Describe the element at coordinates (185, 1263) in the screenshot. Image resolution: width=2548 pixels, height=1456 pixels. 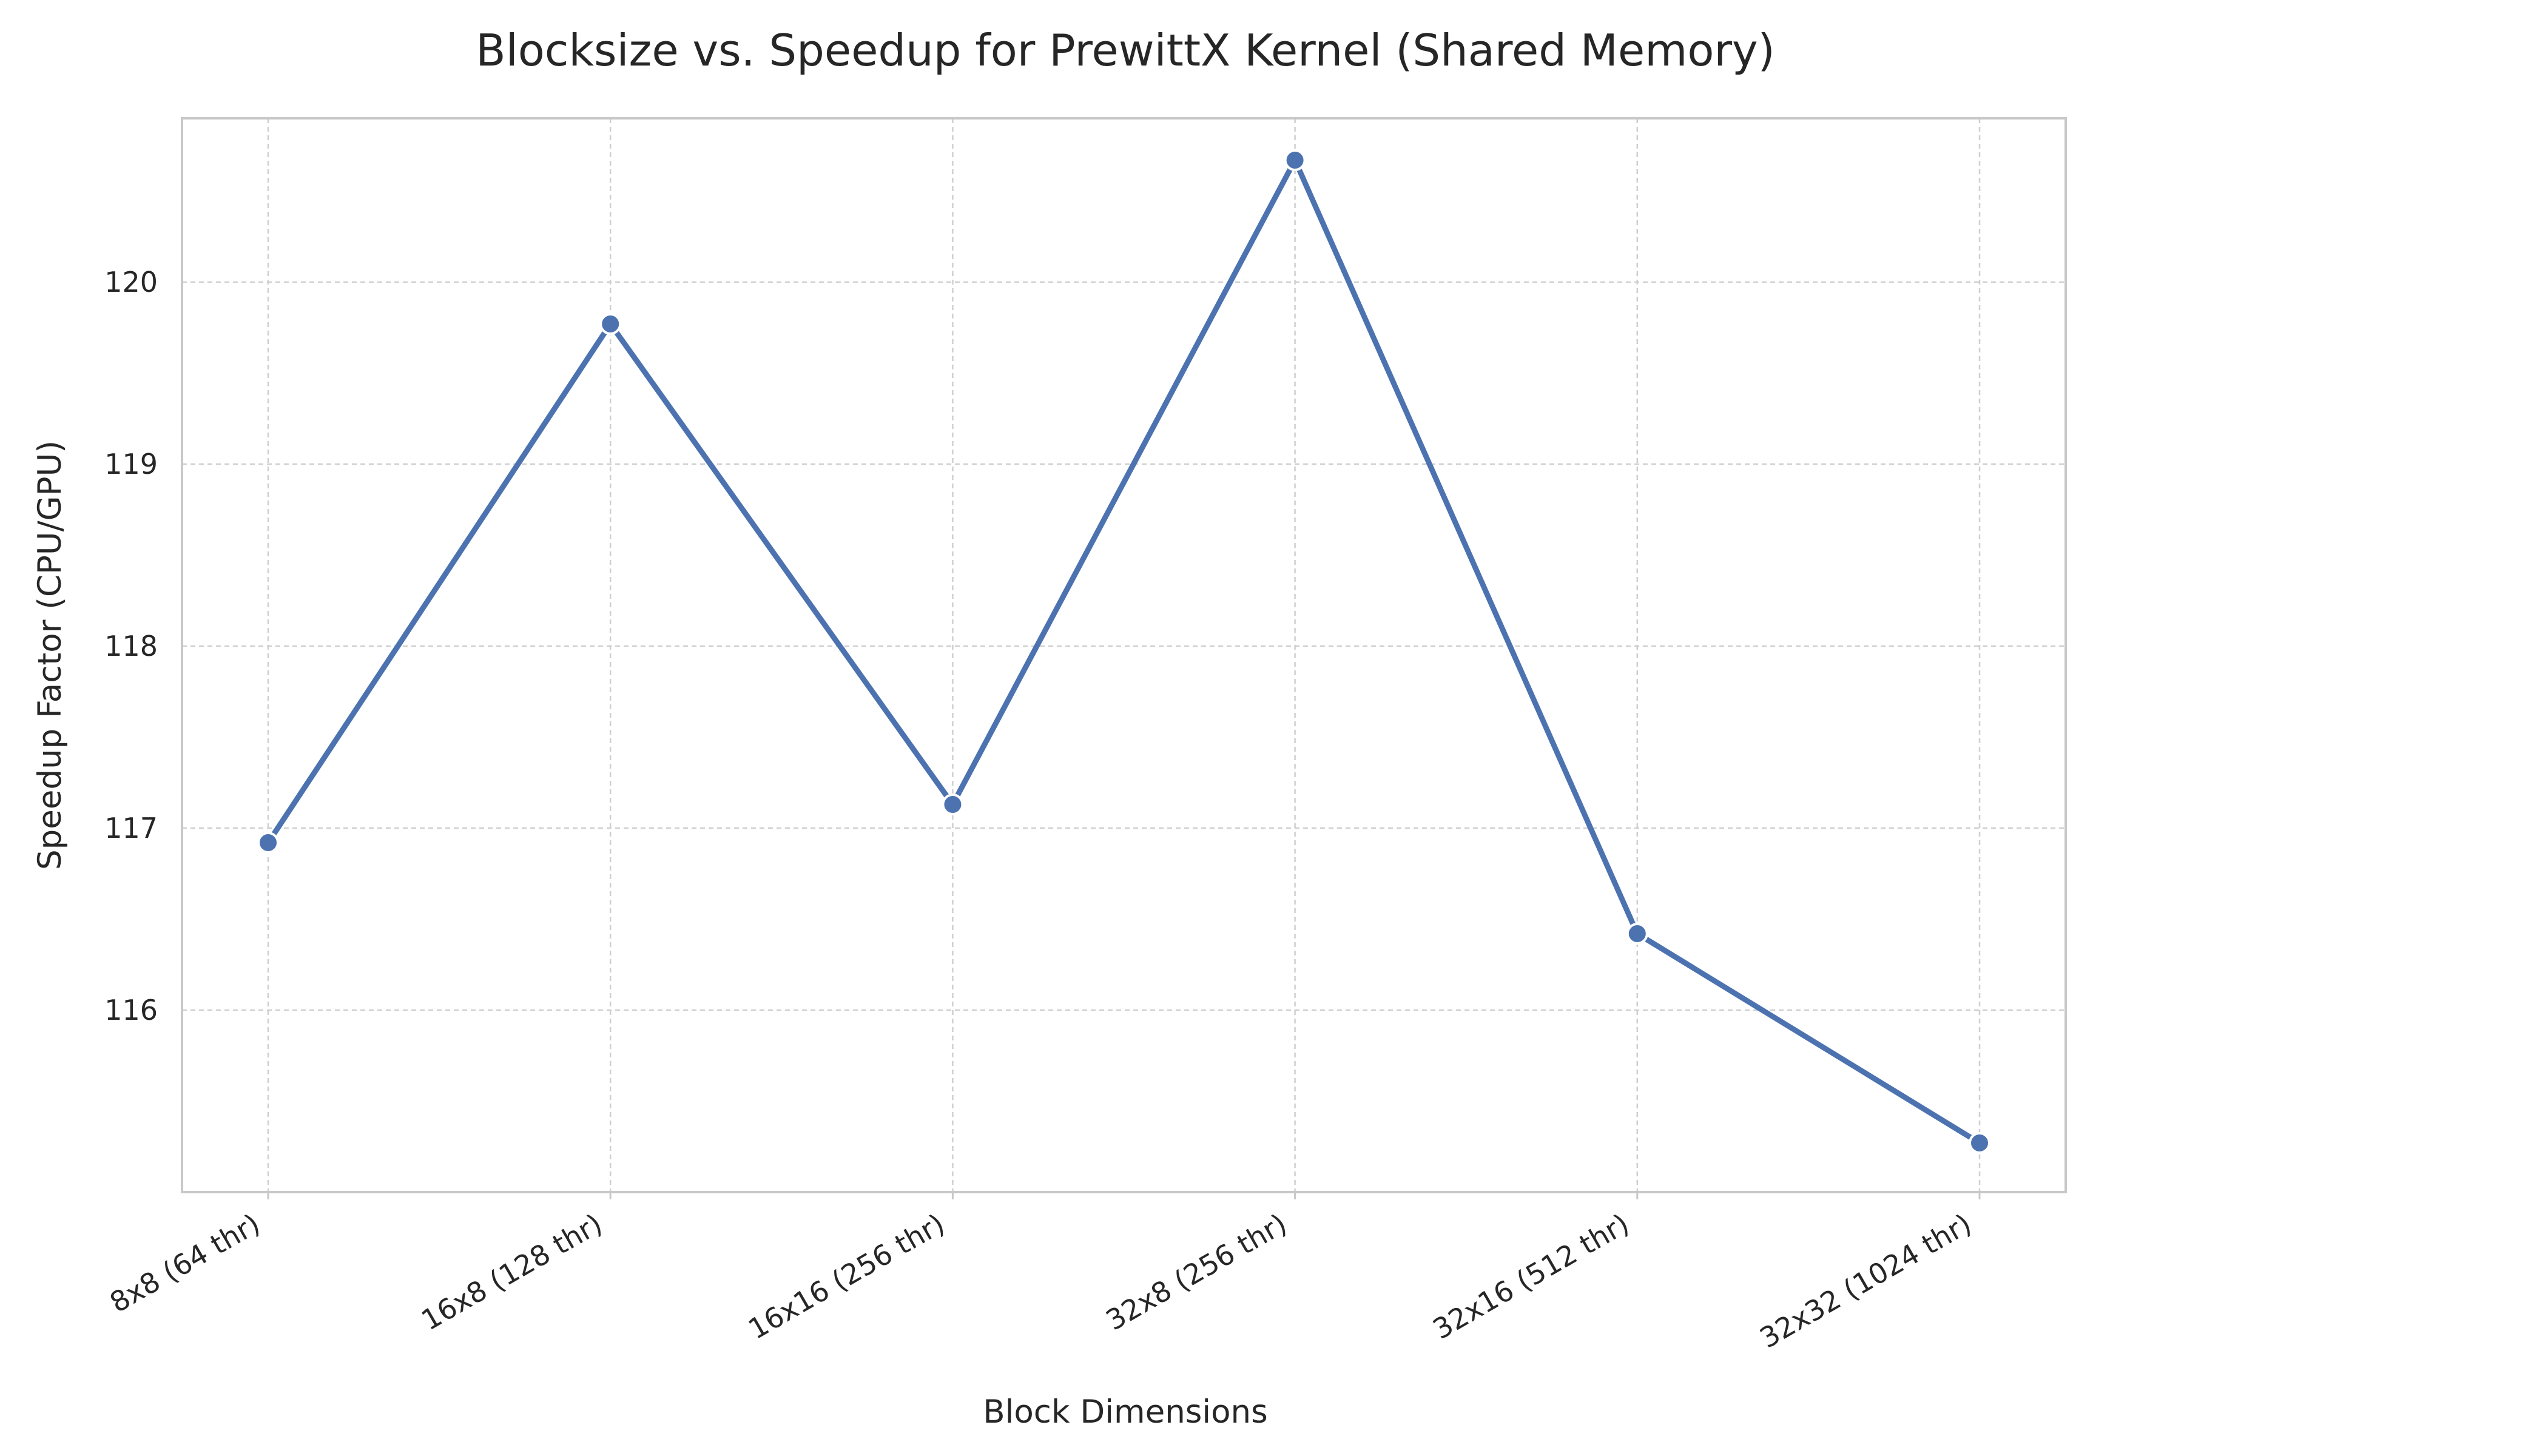
I see `x-tick-label: 8x8 (64 thr)` at that location.